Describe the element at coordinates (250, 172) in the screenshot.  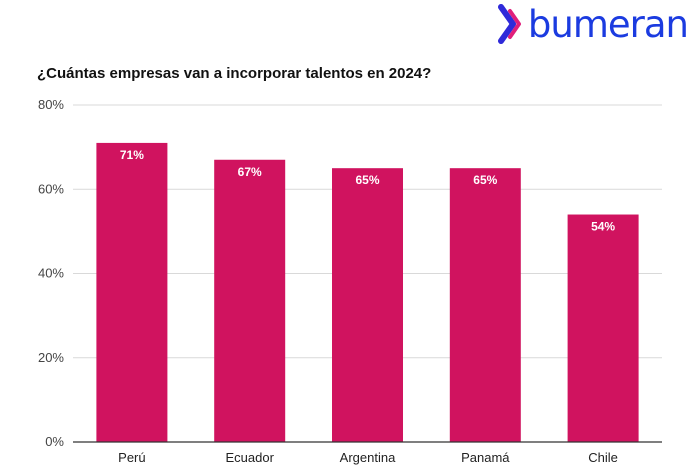
I see `data-label: 67%` at that location.